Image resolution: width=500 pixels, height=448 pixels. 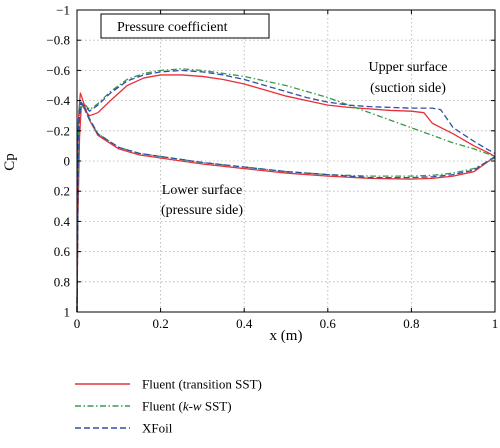 What do you see at coordinates (67, 312) in the screenshot?
I see `y-tick-label: 1` at bounding box center [67, 312].